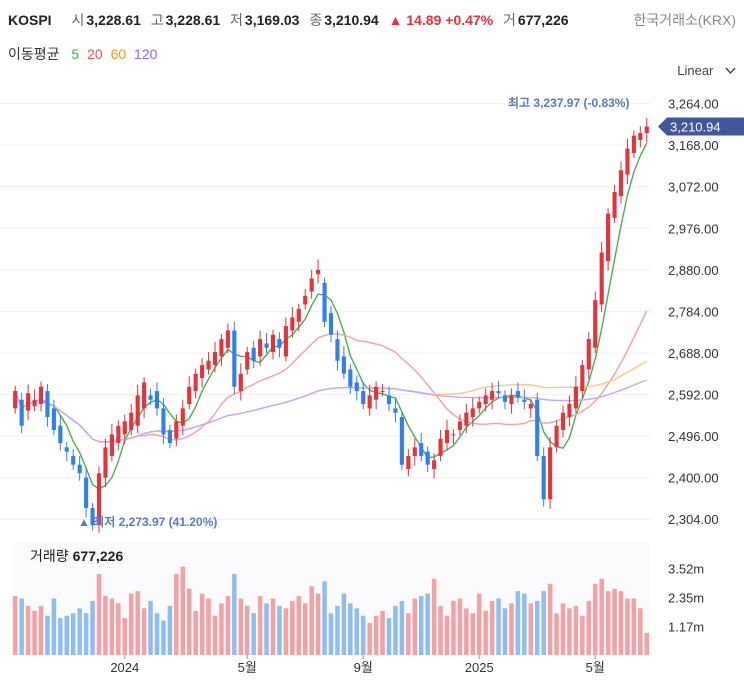 The image size is (744, 686). I want to click on close-label: 종, so click(316, 20).